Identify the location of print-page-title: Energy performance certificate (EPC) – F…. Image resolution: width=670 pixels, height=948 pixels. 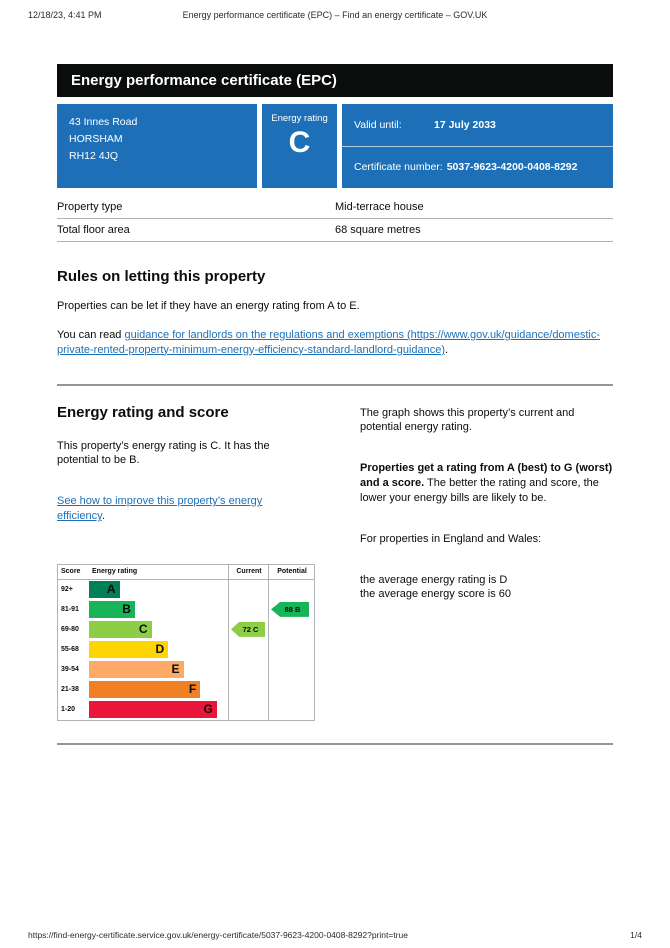
(335, 15).